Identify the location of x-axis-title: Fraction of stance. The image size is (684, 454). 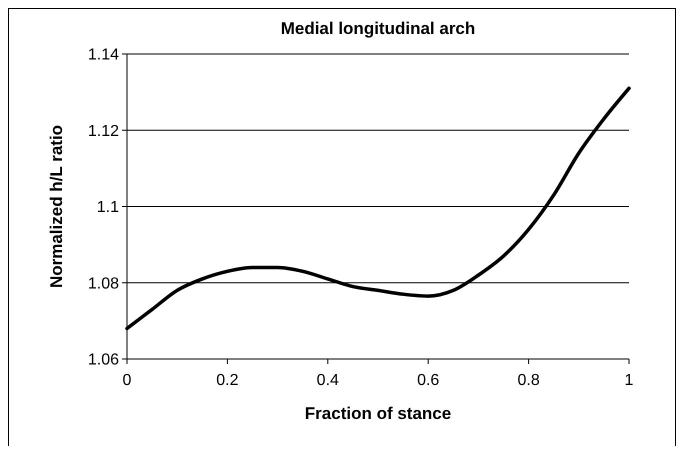
(378, 413).